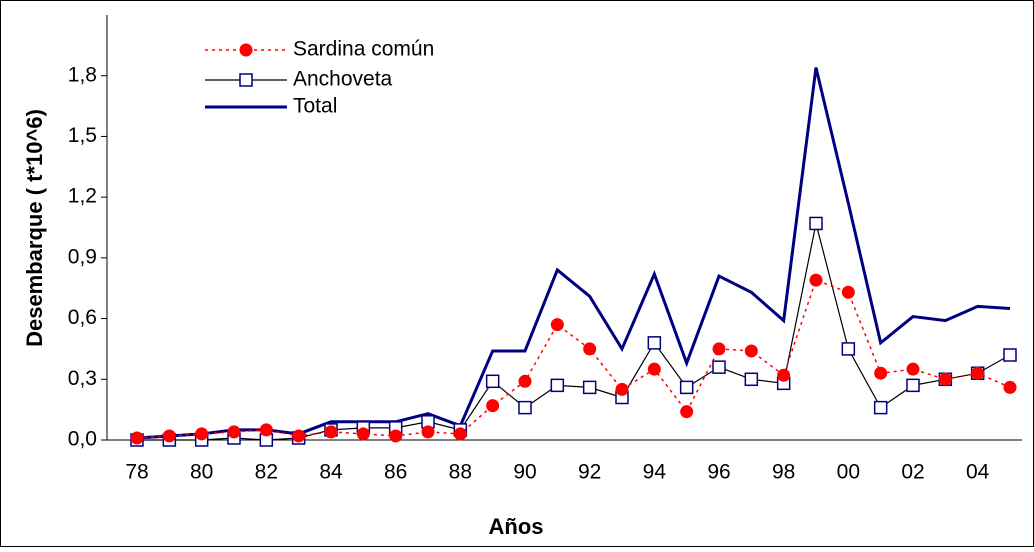 The width and height of the screenshot is (1034, 552). Describe the element at coordinates (82, 196) in the screenshot. I see `y-tick-label: 1,2` at that location.